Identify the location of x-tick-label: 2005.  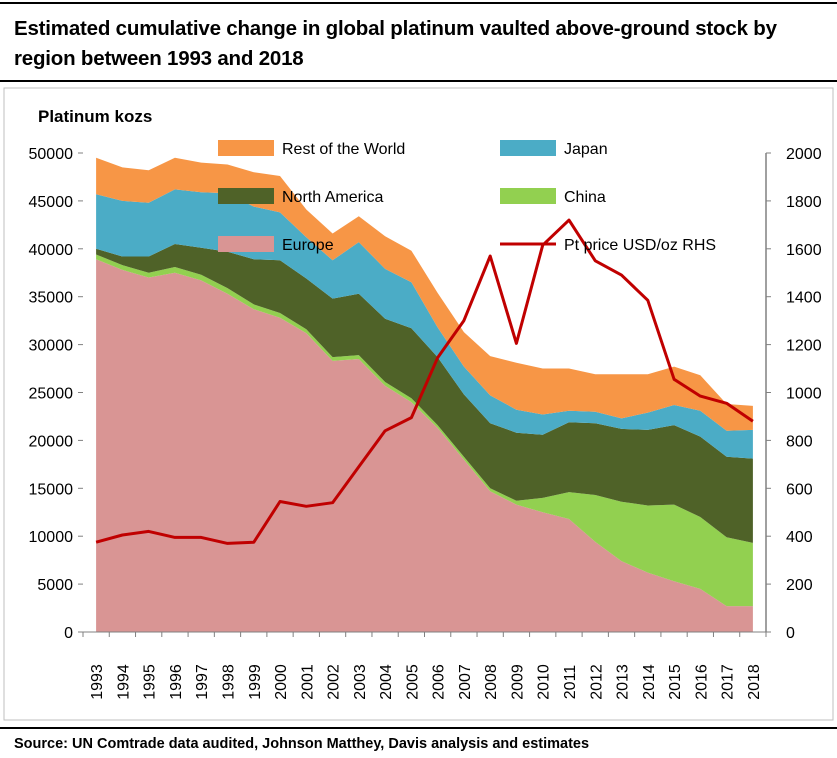
(412, 682).